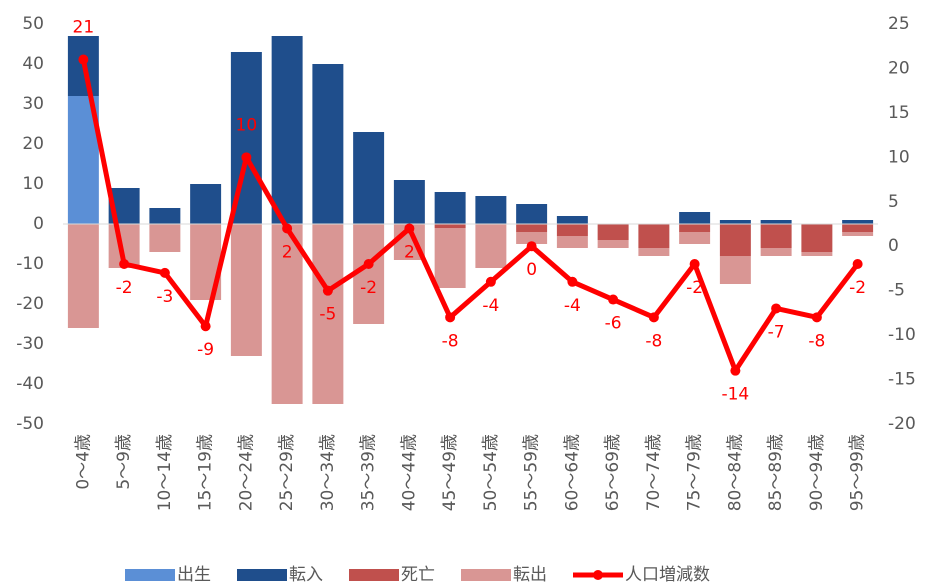 This screenshot has height=588, width=938. Describe the element at coordinates (817, 472) in the screenshot. I see `x-tick-label: 90～94歳` at that location.